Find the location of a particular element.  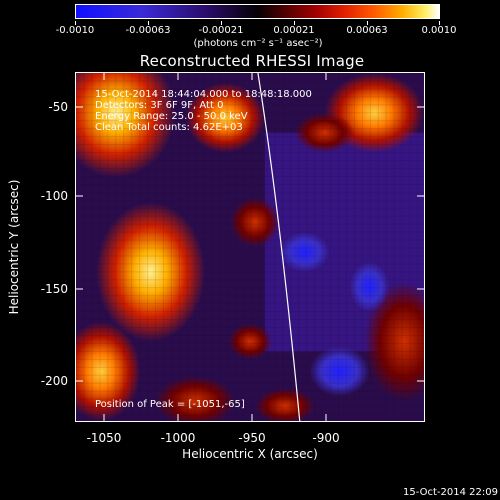

x-tick-label: -950 is located at coordinates (252, 438).